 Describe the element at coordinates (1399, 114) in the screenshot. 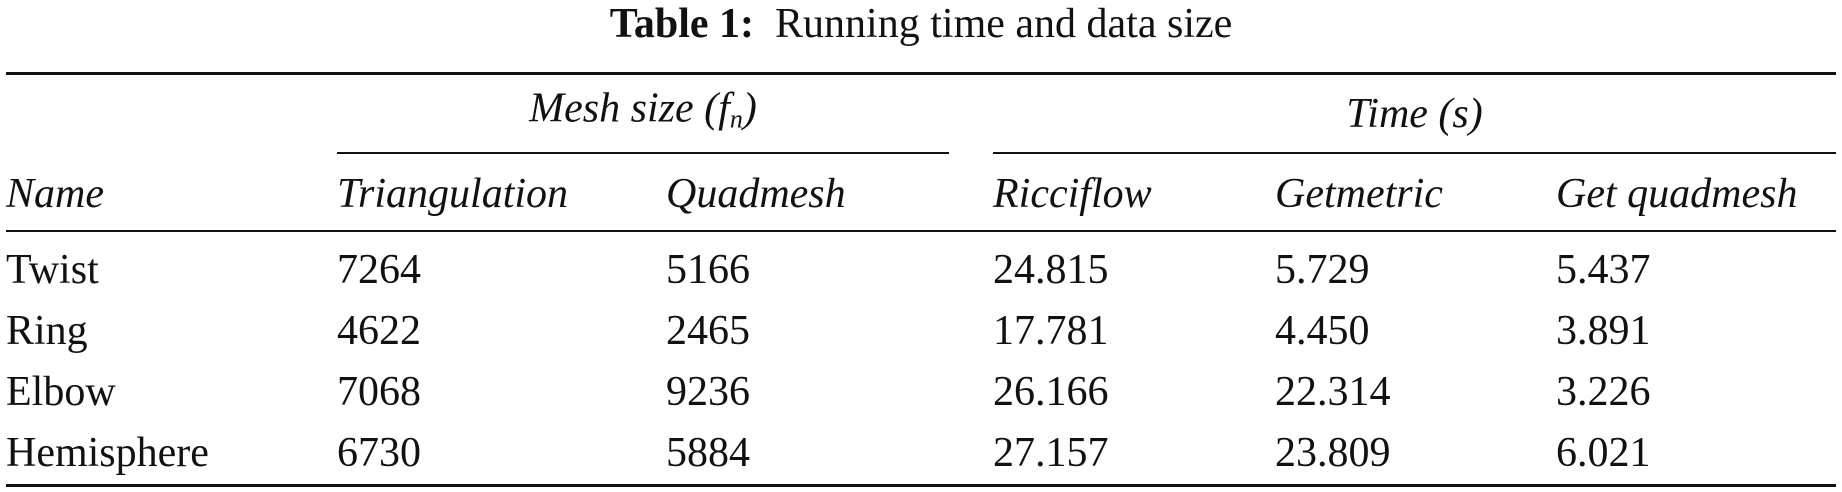

I see `group-text: Time (` at that location.